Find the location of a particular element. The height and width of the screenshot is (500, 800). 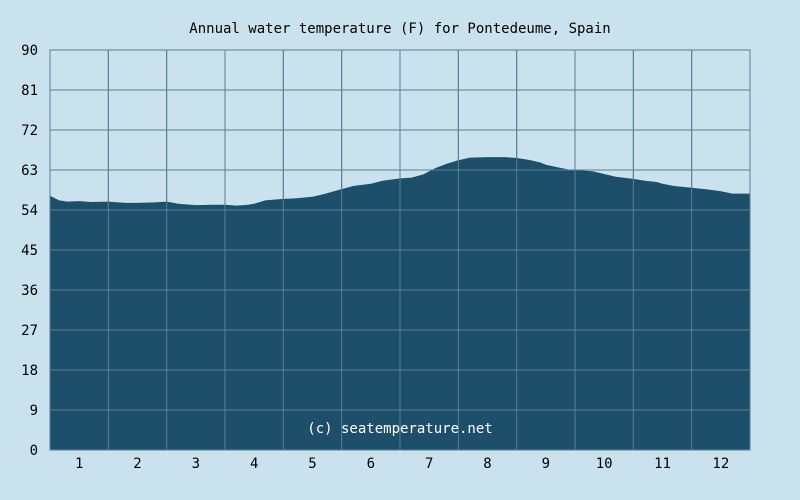

x-tick-label: 9 is located at coordinates (546, 464).